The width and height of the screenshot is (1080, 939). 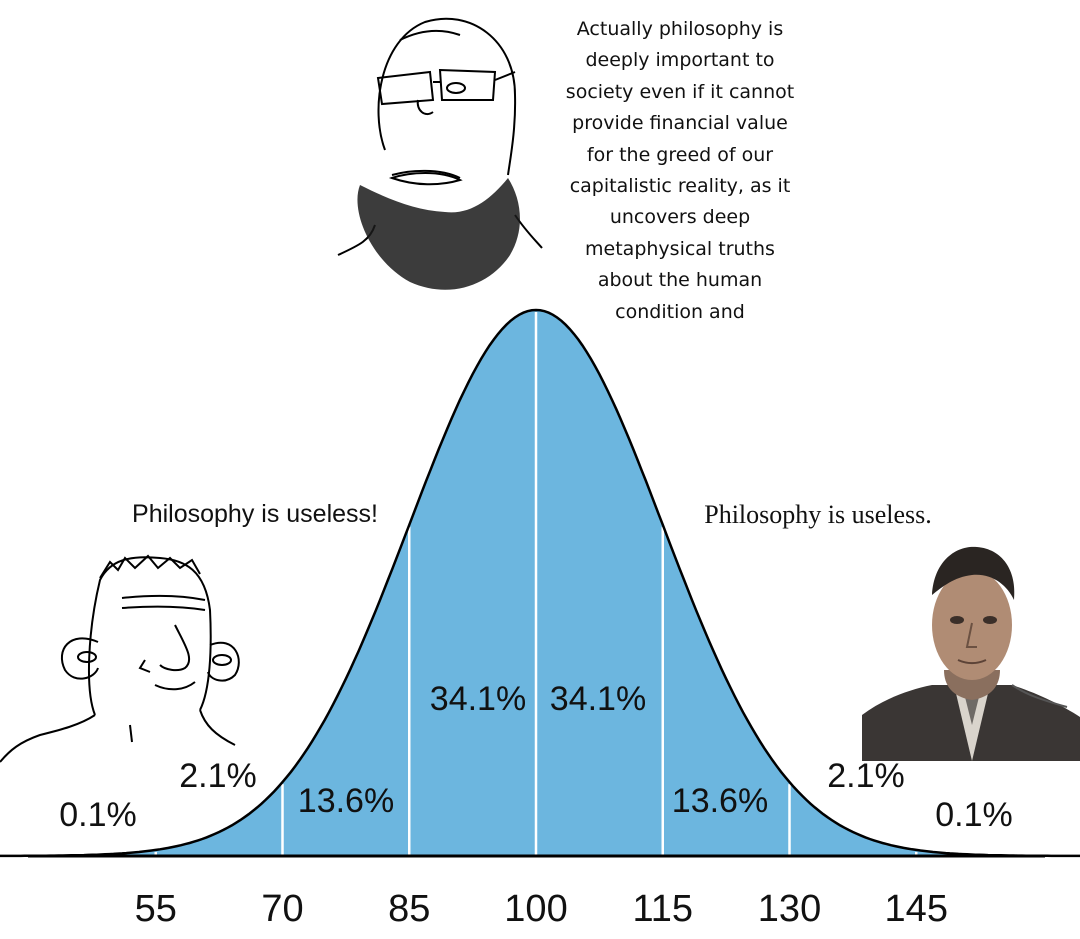 I want to click on man-portrait-photo, so click(x=971, y=648).